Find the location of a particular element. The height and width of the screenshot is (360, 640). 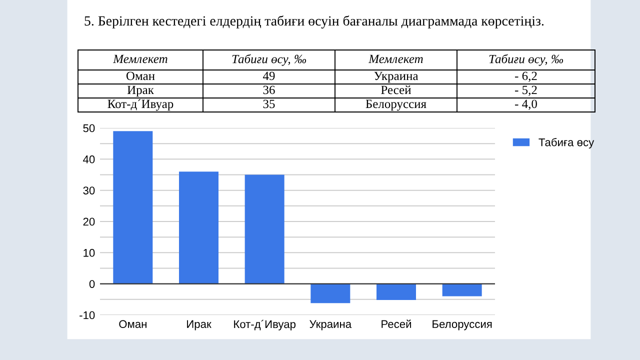

text: 36 is located at coordinates (269, 90).